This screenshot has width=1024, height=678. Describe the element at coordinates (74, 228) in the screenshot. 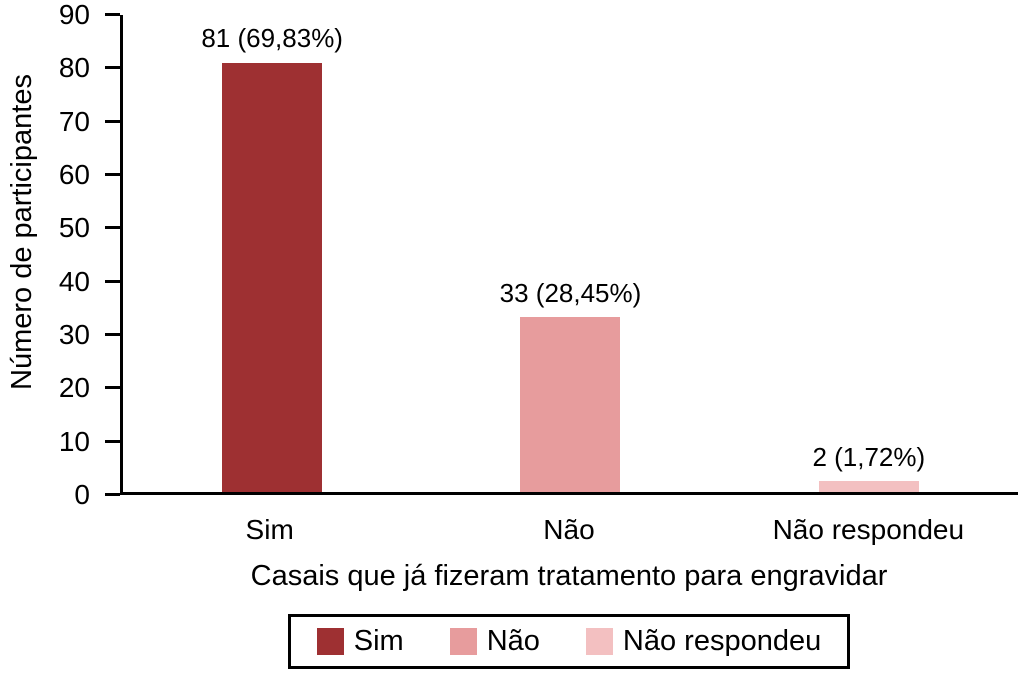

I see `y-tick-label: 50` at that location.